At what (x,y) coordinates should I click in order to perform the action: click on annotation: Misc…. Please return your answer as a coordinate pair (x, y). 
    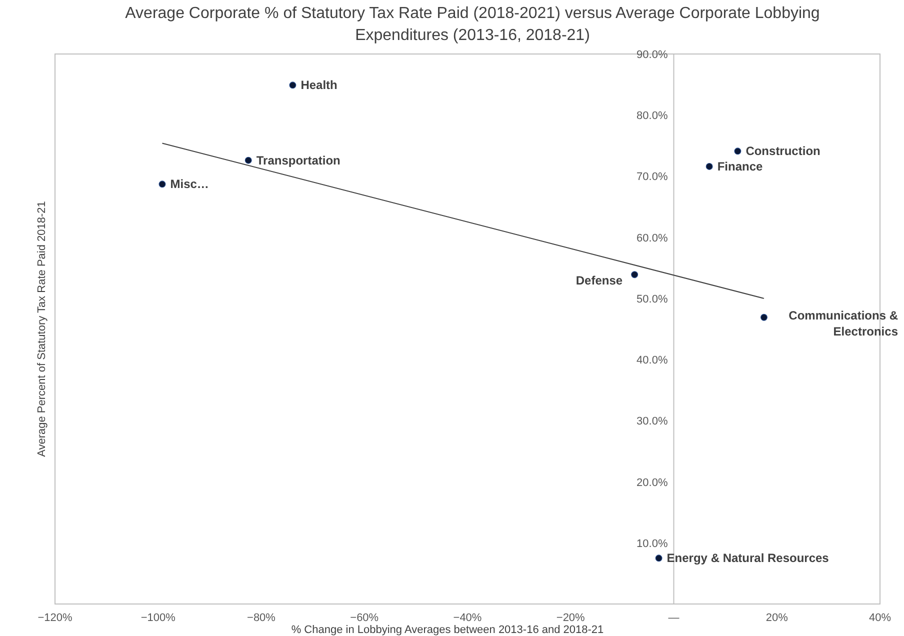
    Looking at the image, I should click on (189, 184).